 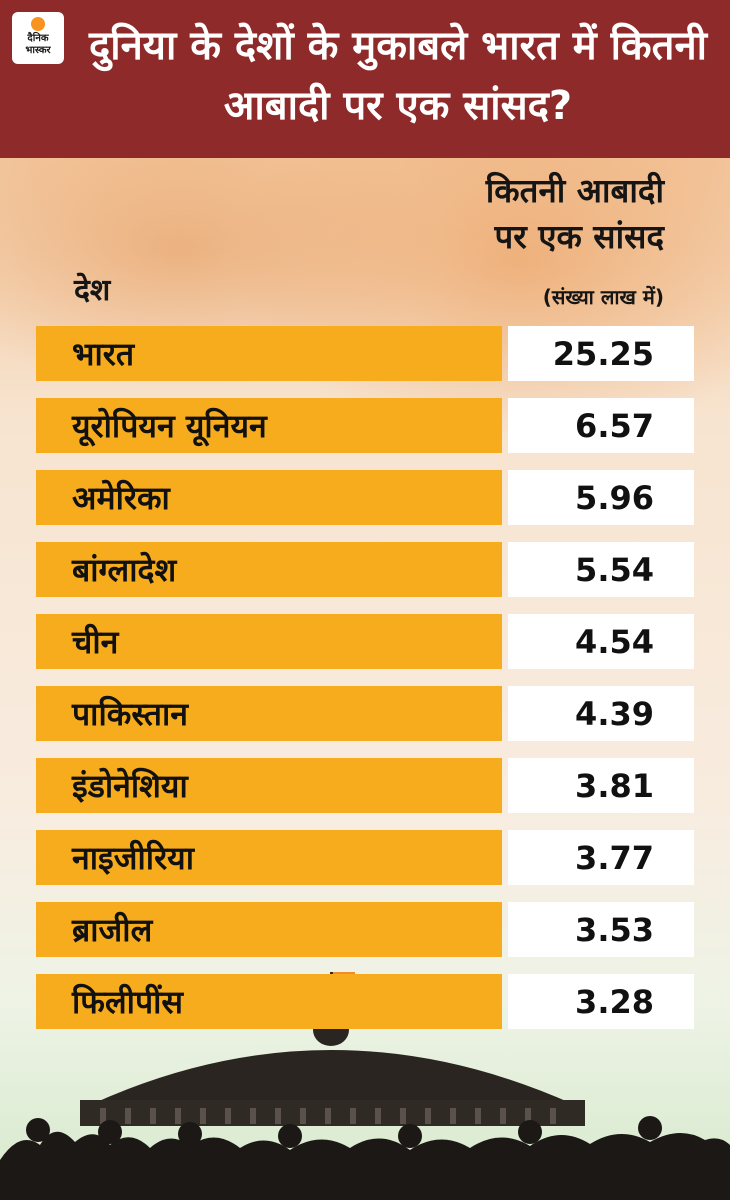 What do you see at coordinates (38, 50) in the screenshot?
I see `logo-text-line2: भास्कर` at bounding box center [38, 50].